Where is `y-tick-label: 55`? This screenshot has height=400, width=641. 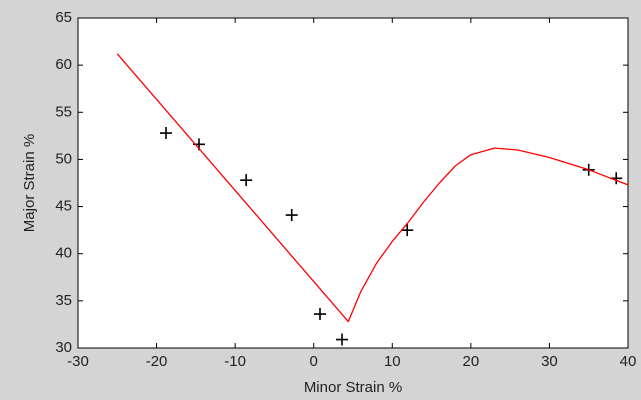 y-tick-label: 55 is located at coordinates (63, 111).